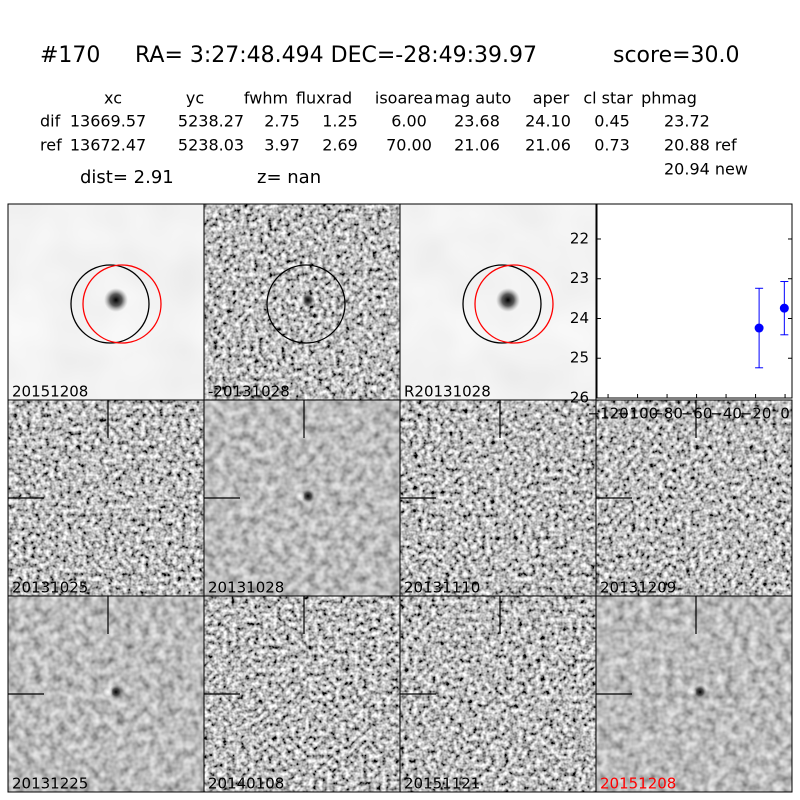 The width and height of the screenshot is (800, 800). What do you see at coordinates (612, 121) in the screenshot?
I see `table-cell: 0.45` at bounding box center [612, 121].